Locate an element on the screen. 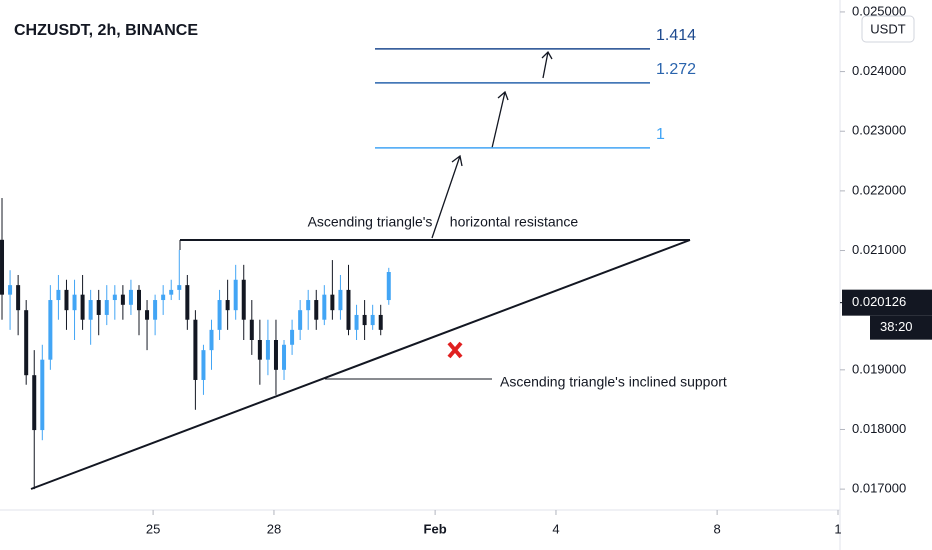  fib-label: 1.414 is located at coordinates (676, 35).